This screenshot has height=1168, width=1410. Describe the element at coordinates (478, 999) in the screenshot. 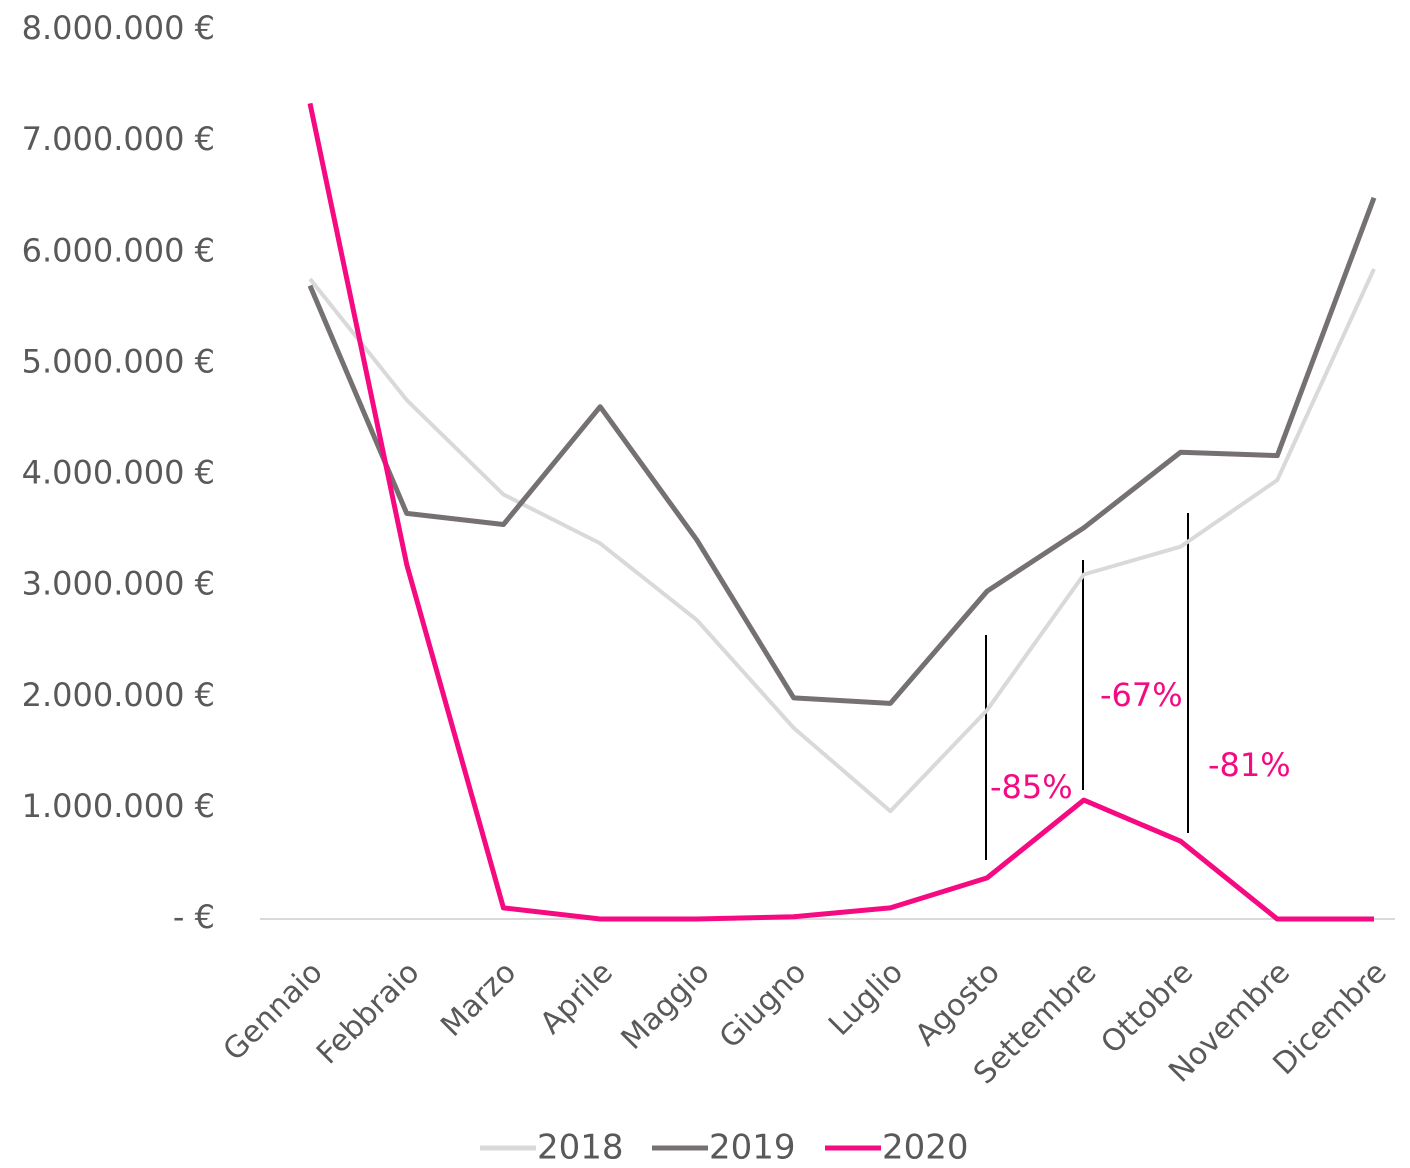

I see `x-tick-label: Marzo` at that location.